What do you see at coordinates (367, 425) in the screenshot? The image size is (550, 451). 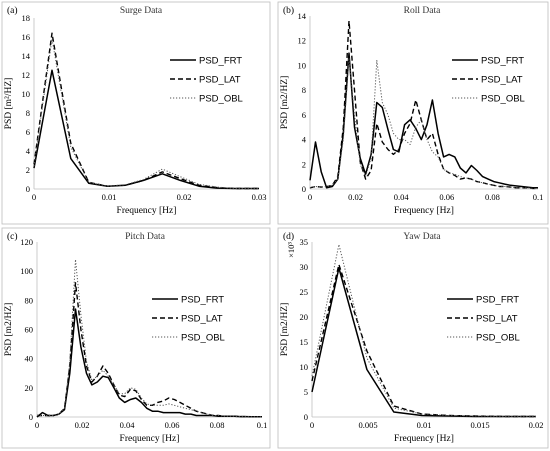 I see `x-tick-label: 0.005` at bounding box center [367, 425].